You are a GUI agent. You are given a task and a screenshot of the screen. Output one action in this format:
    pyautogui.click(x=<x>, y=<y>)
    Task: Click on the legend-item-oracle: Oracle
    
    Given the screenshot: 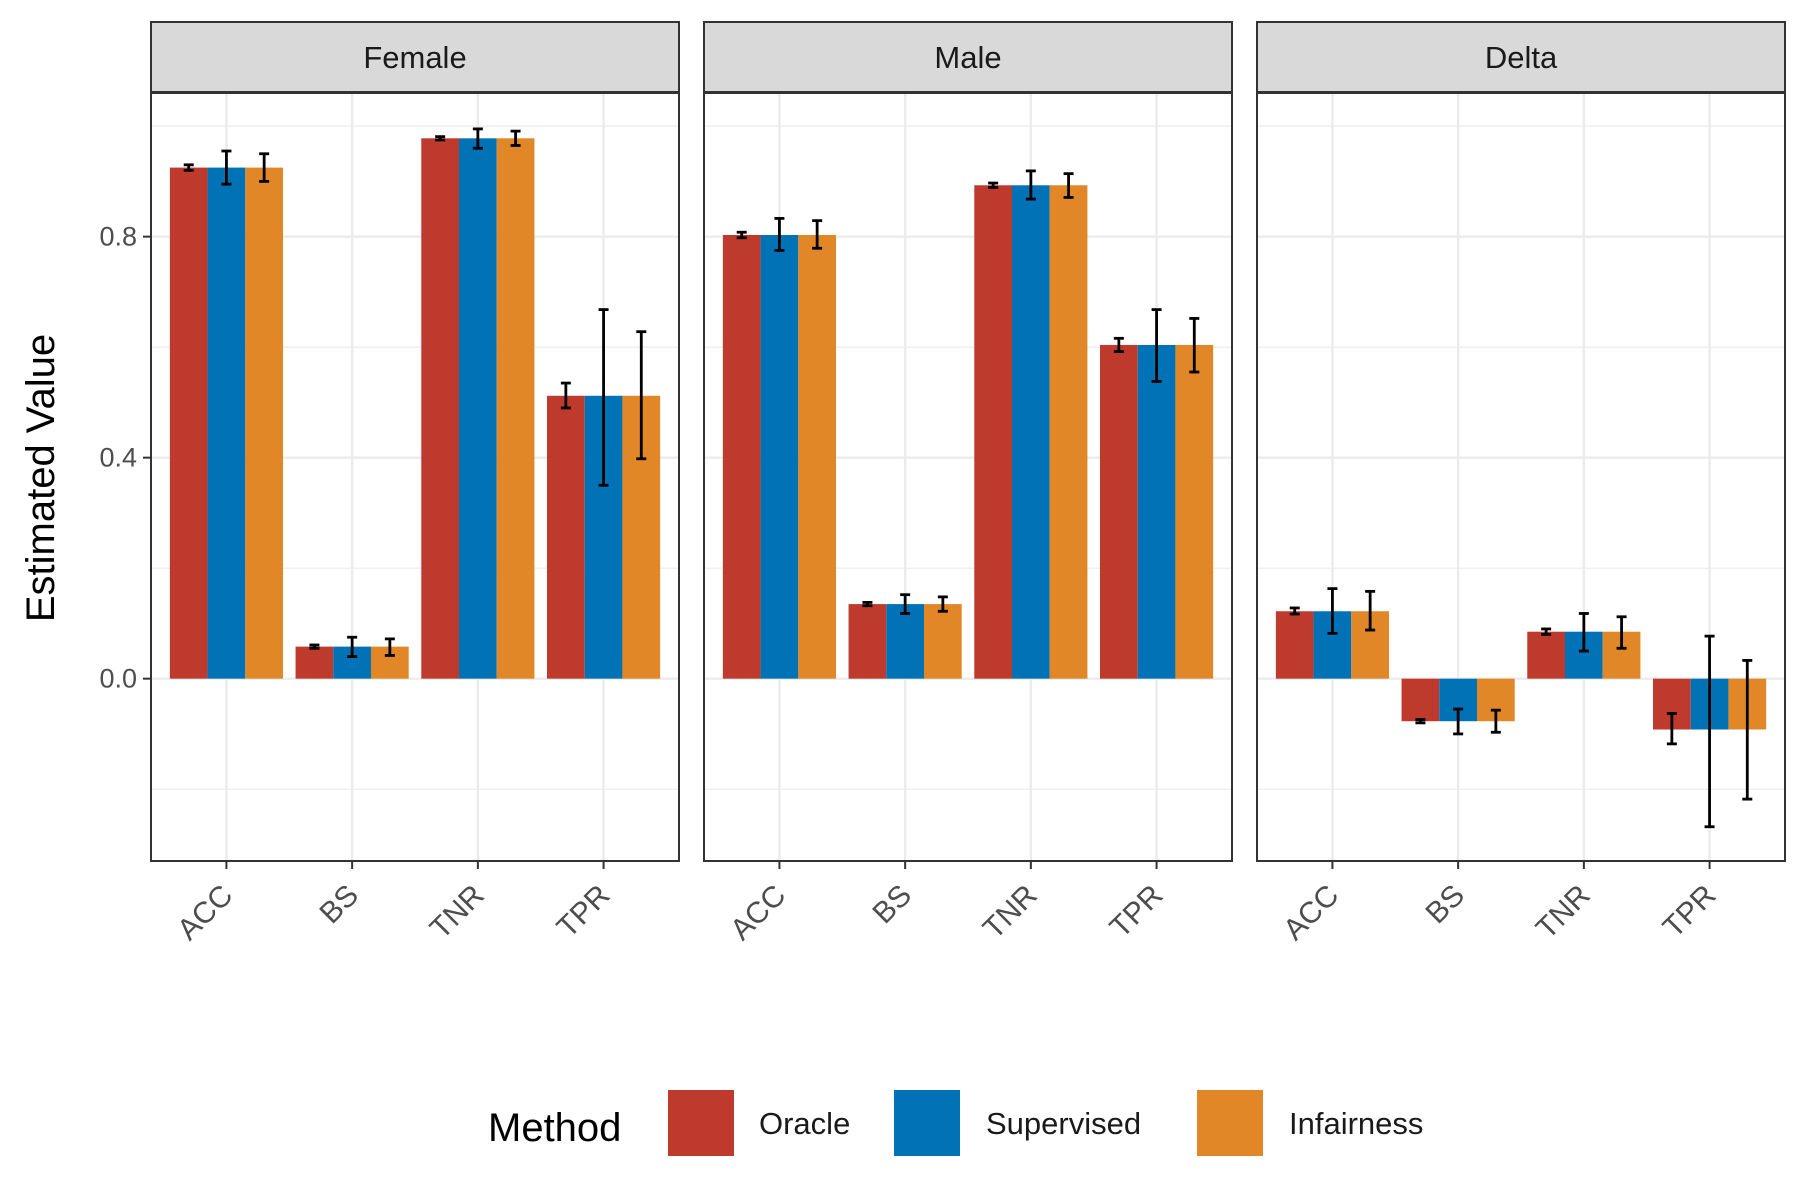 What is the action you would take?
    pyautogui.click(x=759, y=1123)
    